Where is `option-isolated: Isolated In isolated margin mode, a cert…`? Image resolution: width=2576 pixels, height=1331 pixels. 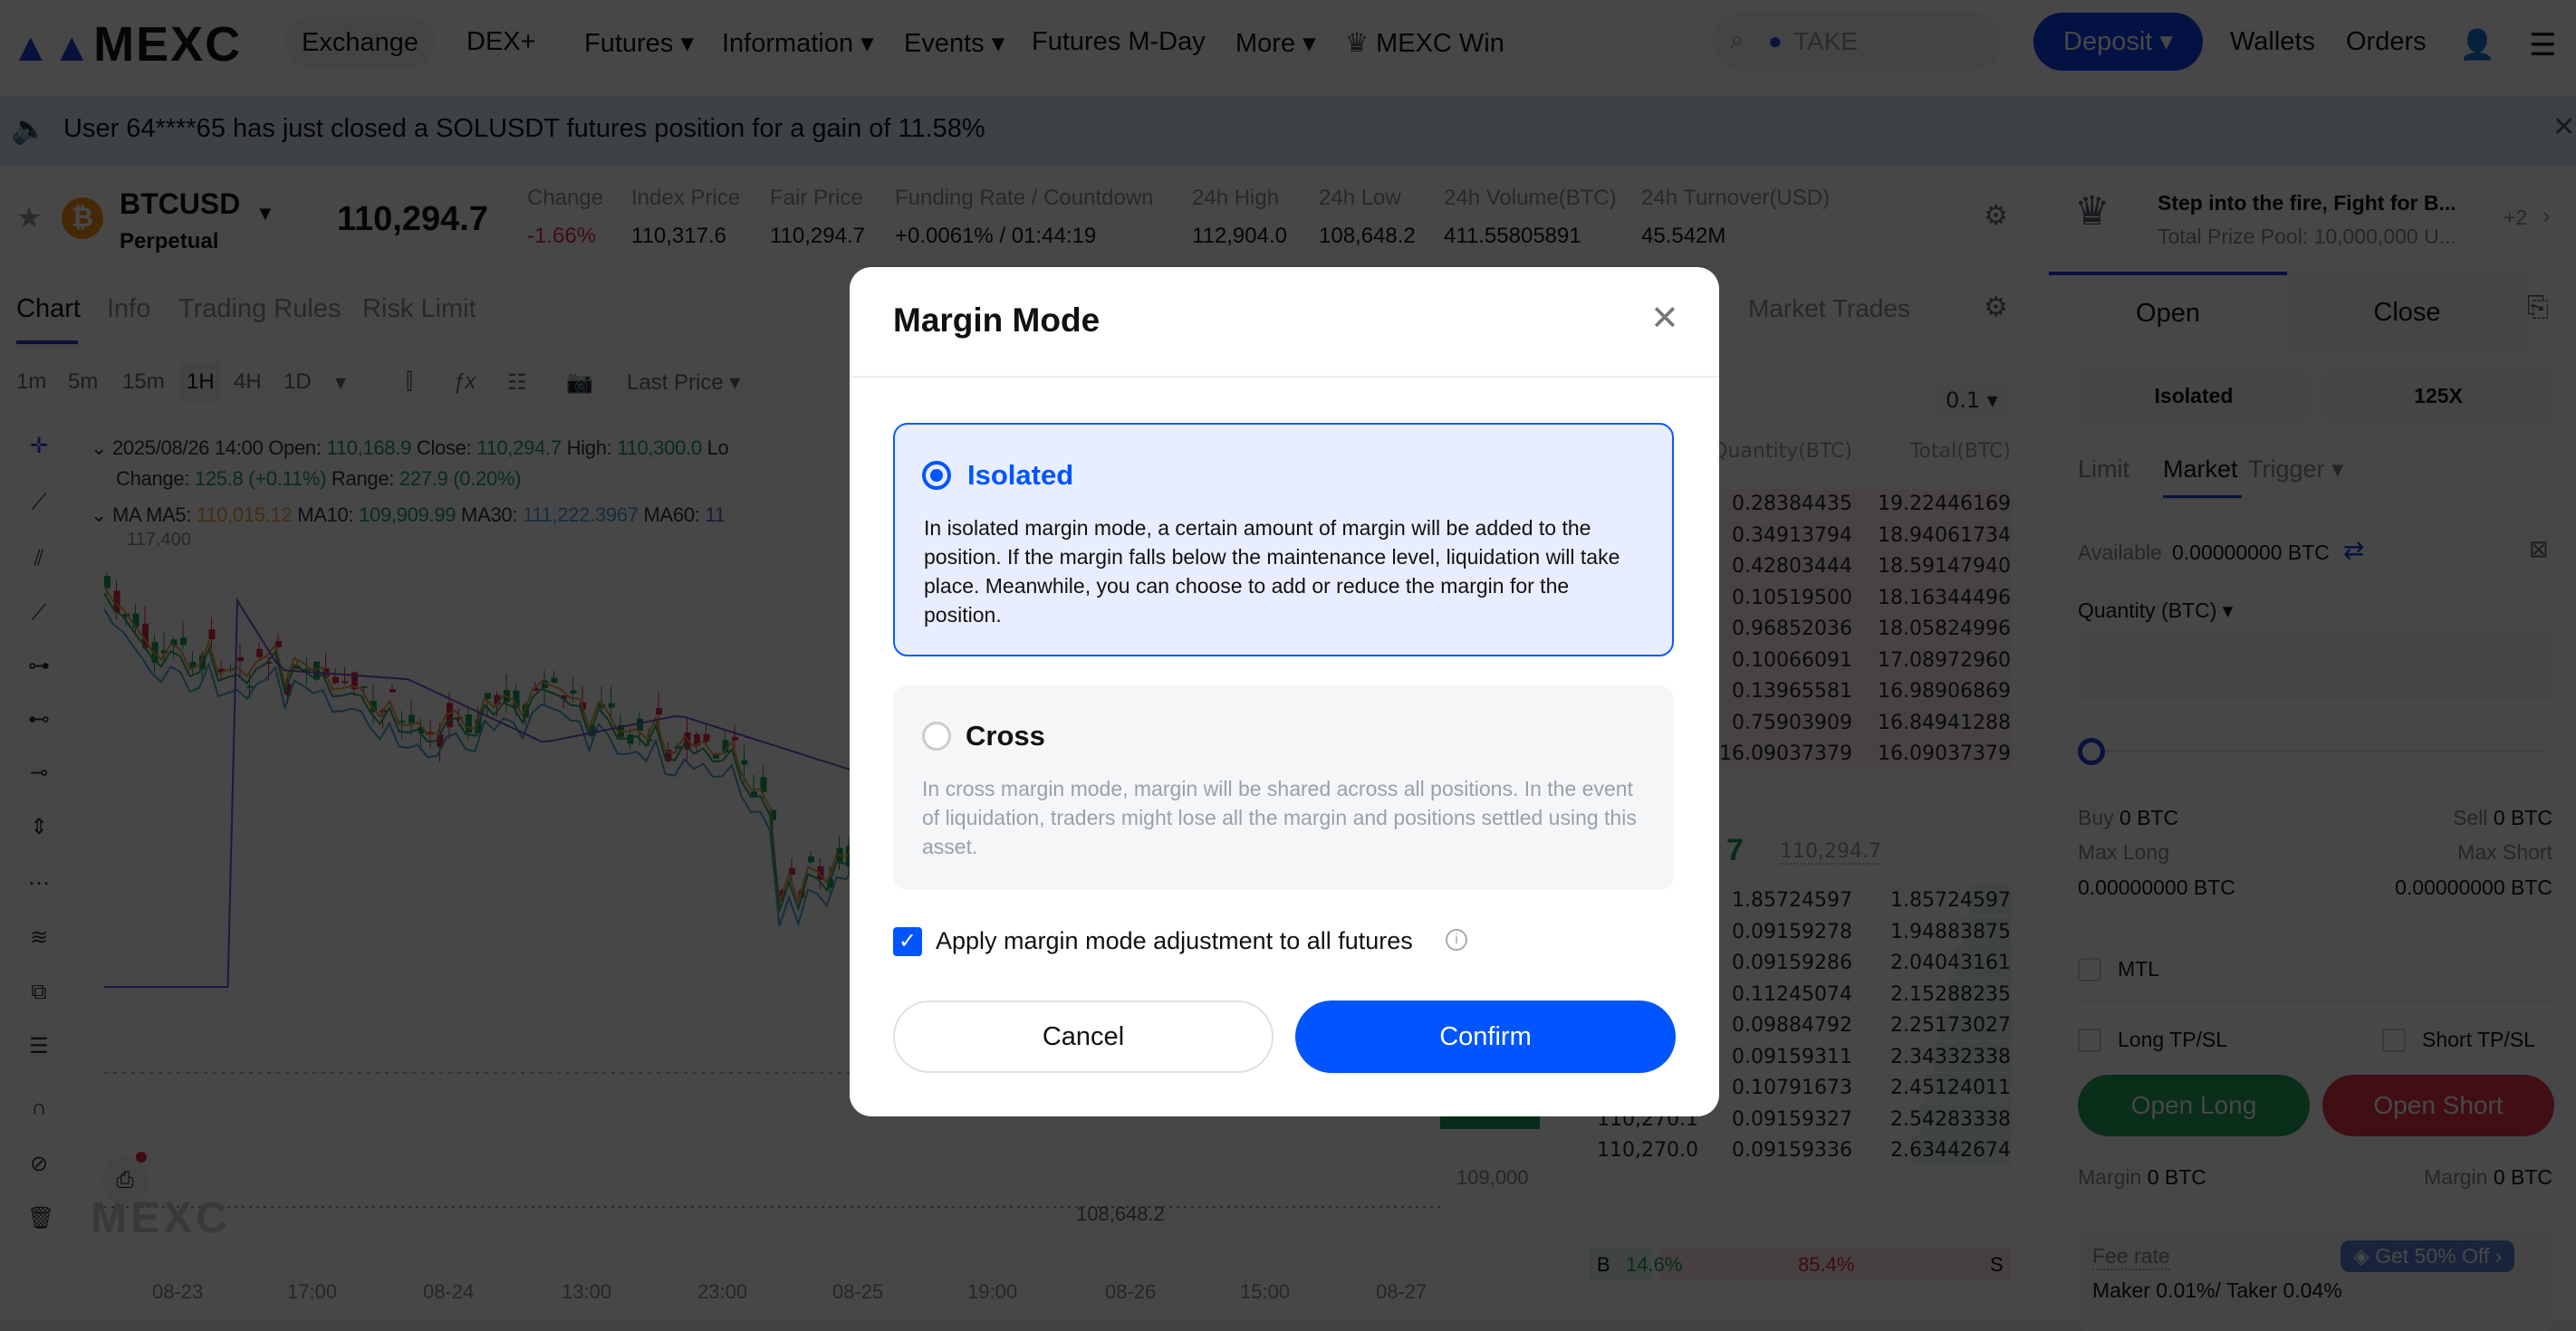
option-isolated: Isolated In isolated margin mode, a cert… is located at coordinates (1283, 539).